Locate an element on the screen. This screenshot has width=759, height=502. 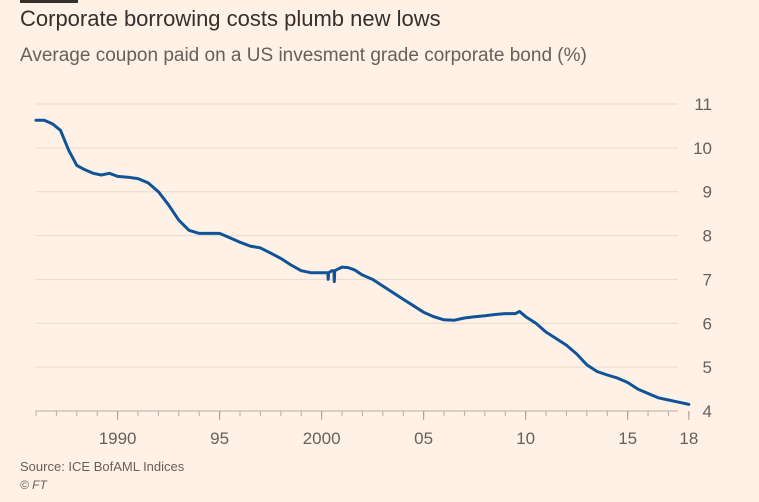
y-tick-label: 6 is located at coordinates (707, 323).